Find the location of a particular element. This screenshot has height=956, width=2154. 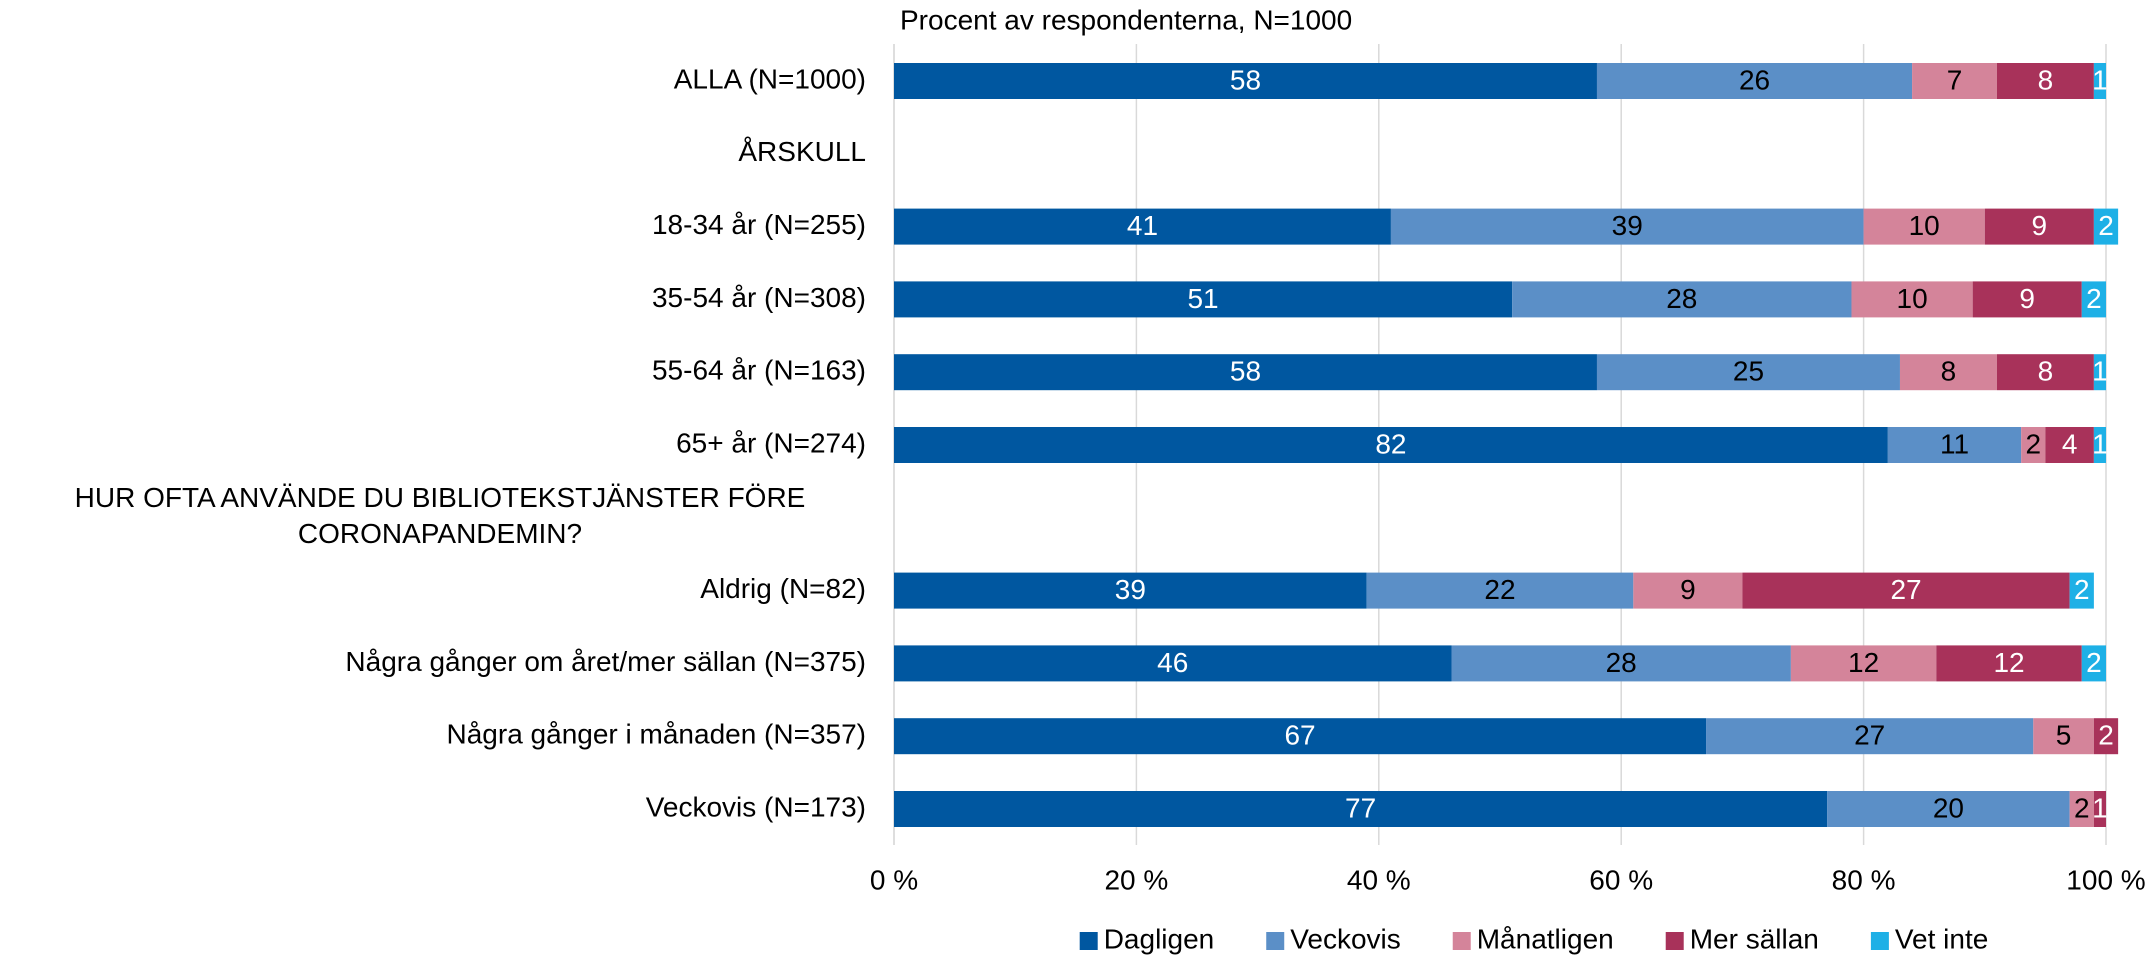

x-tick-label: 40 % is located at coordinates (1379, 879).